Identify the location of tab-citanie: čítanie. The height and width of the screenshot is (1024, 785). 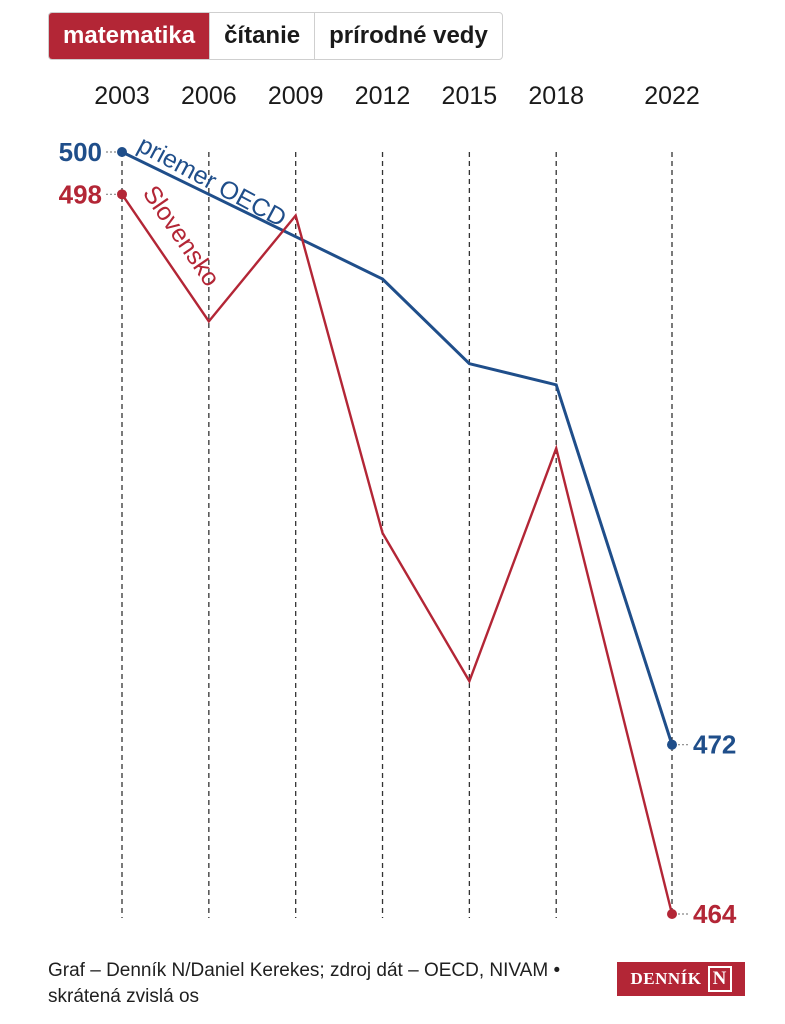
(261, 36).